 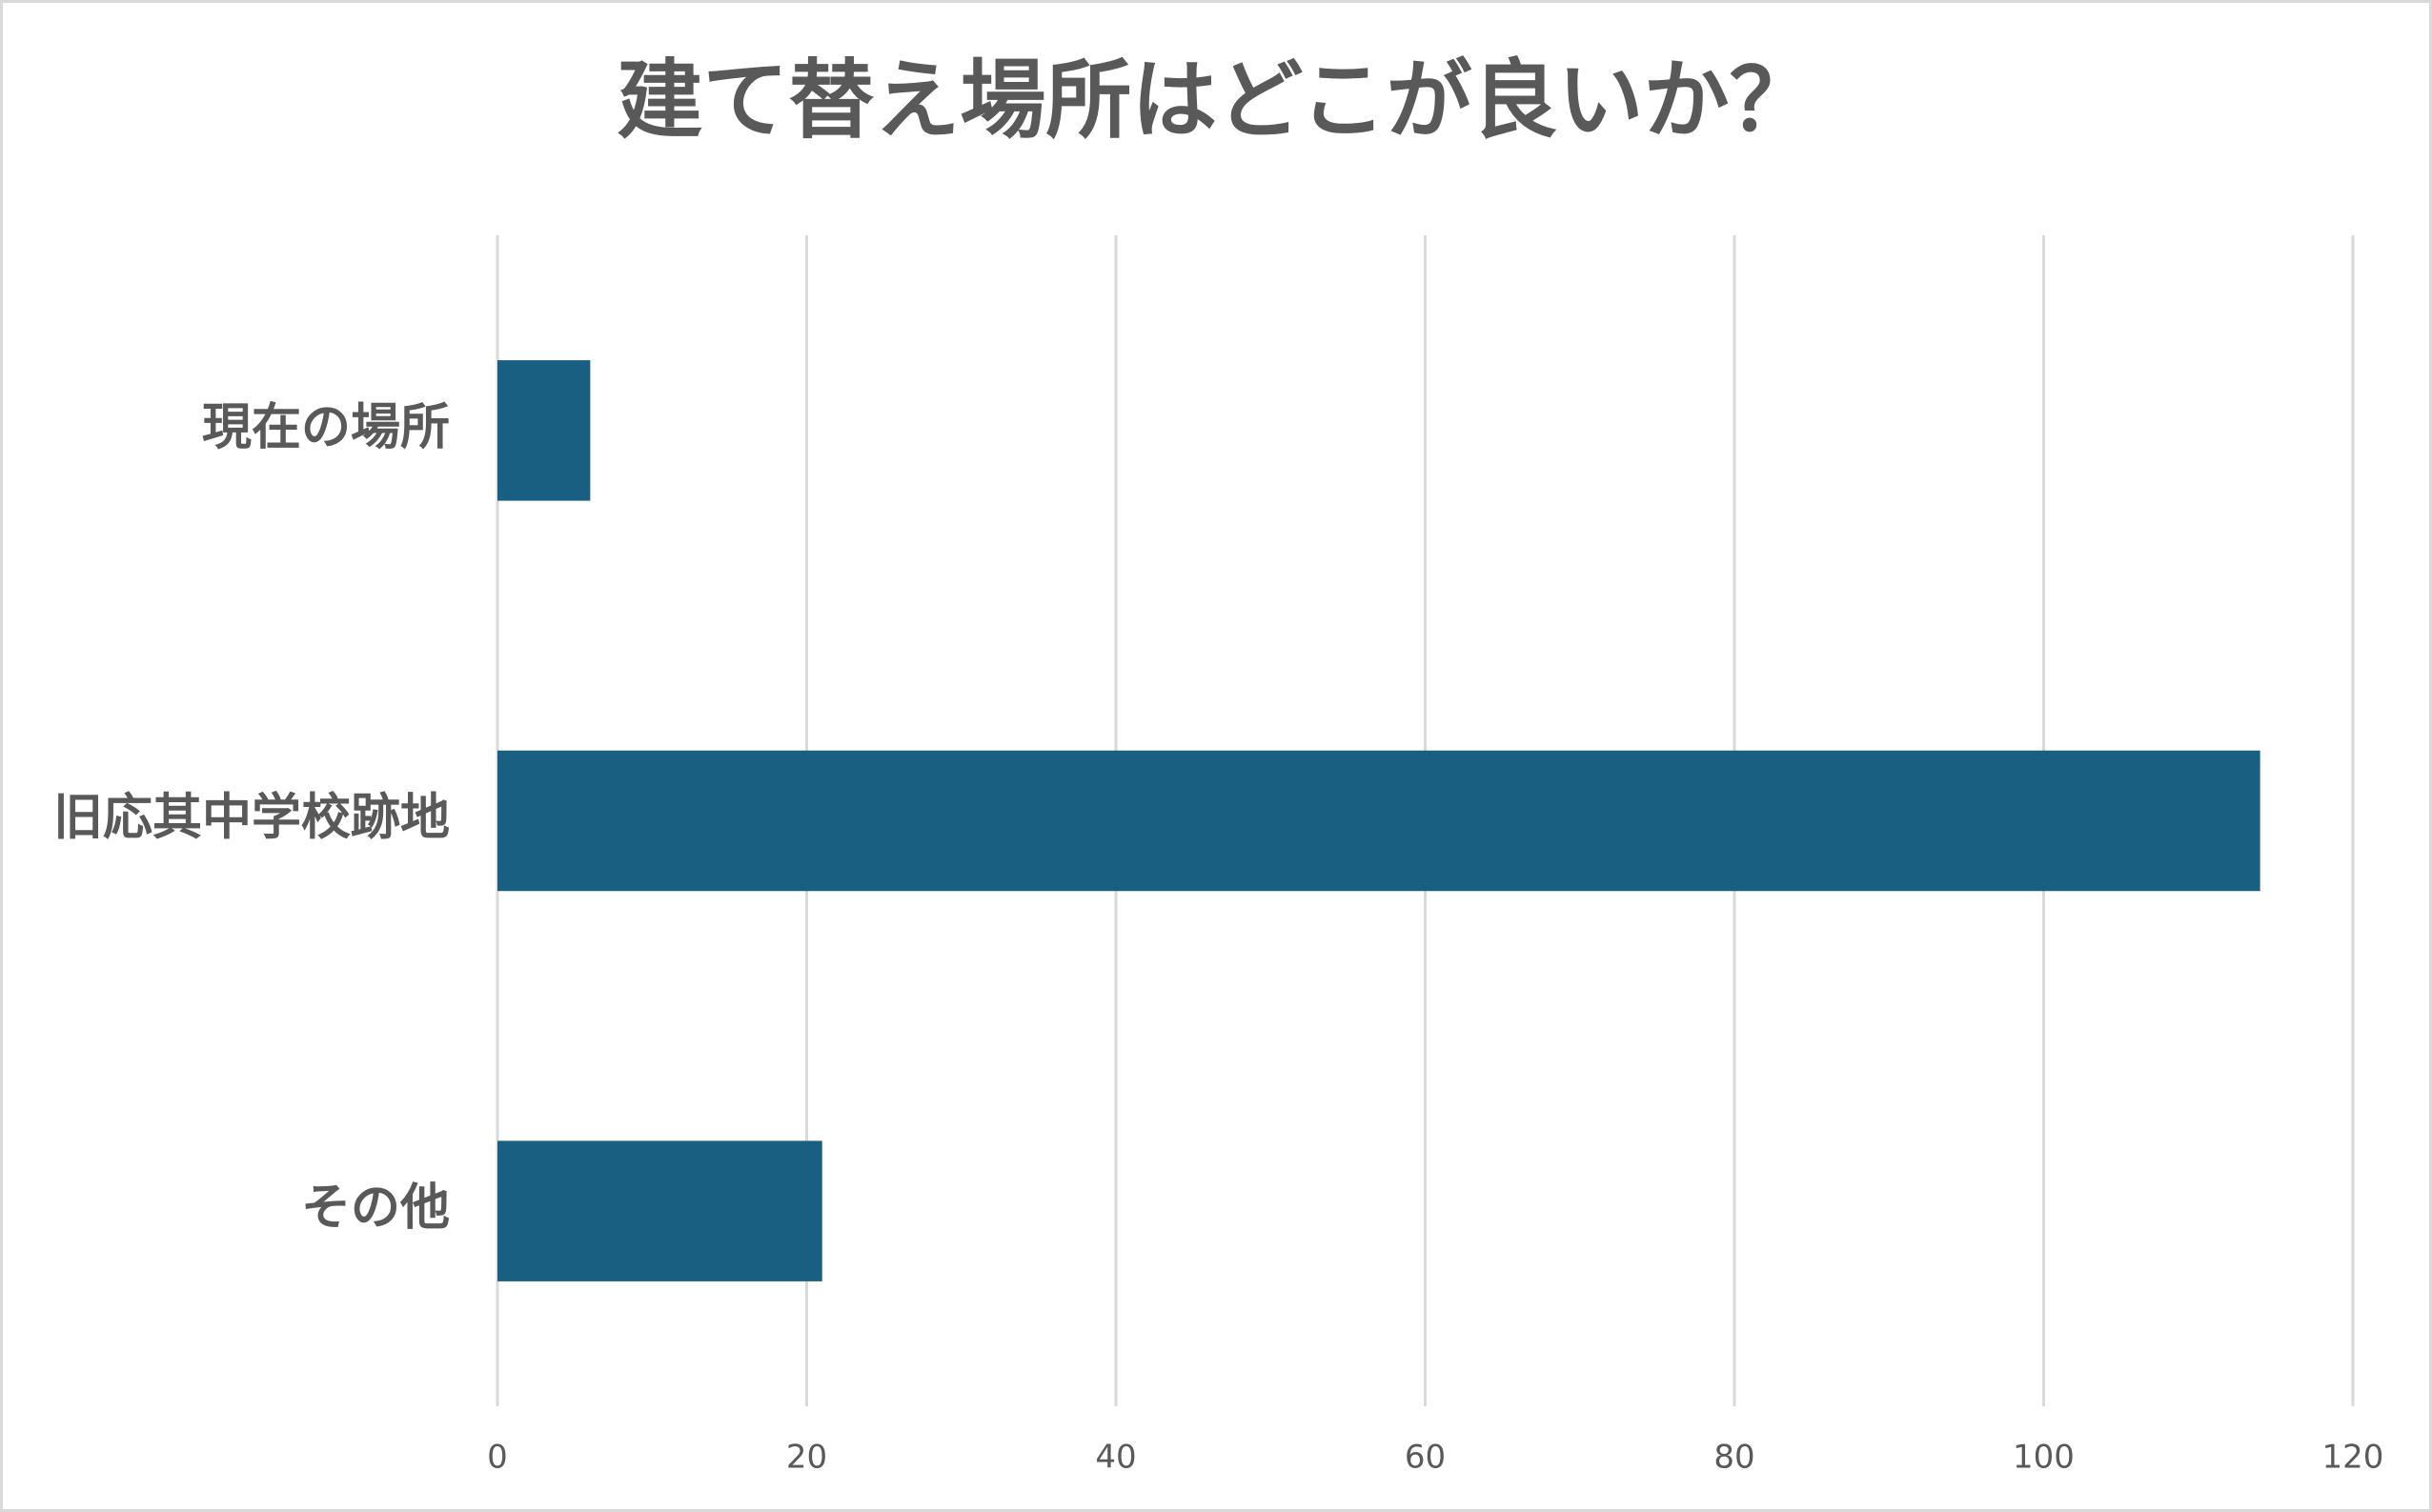 What do you see at coordinates (326, 427) in the screenshot?
I see `y-tick-label: 現在の場所` at bounding box center [326, 427].